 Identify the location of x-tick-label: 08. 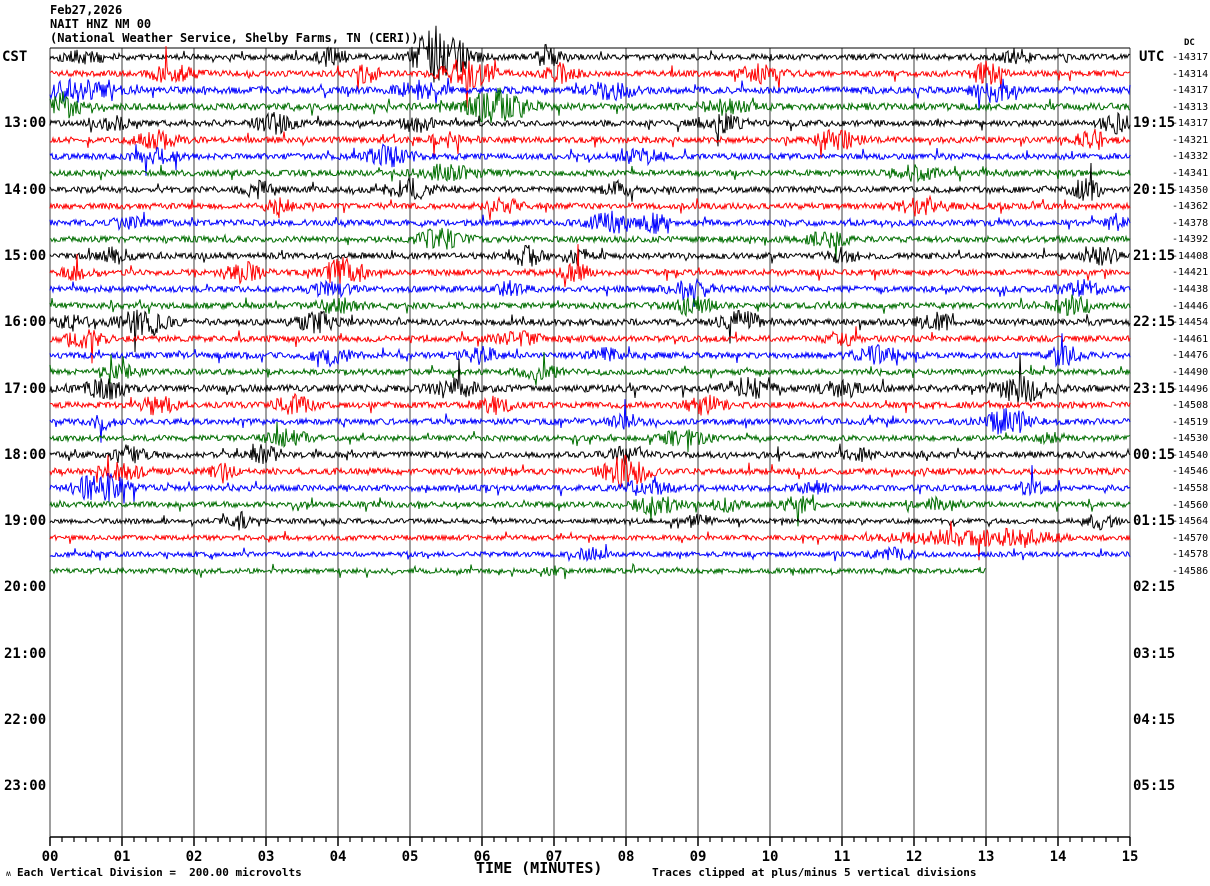
(626, 857).